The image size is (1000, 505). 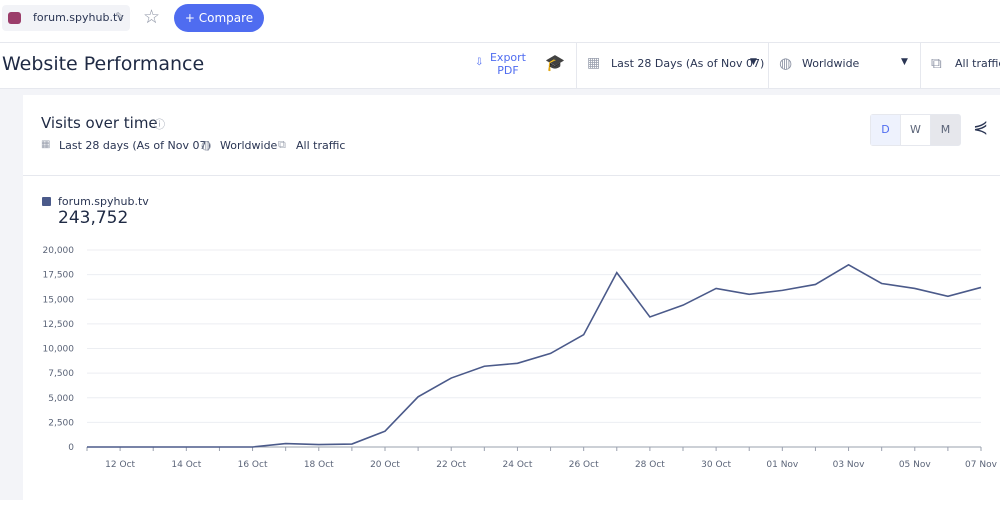 I want to click on x-tick-label: 12 Oct, so click(x=120, y=465).